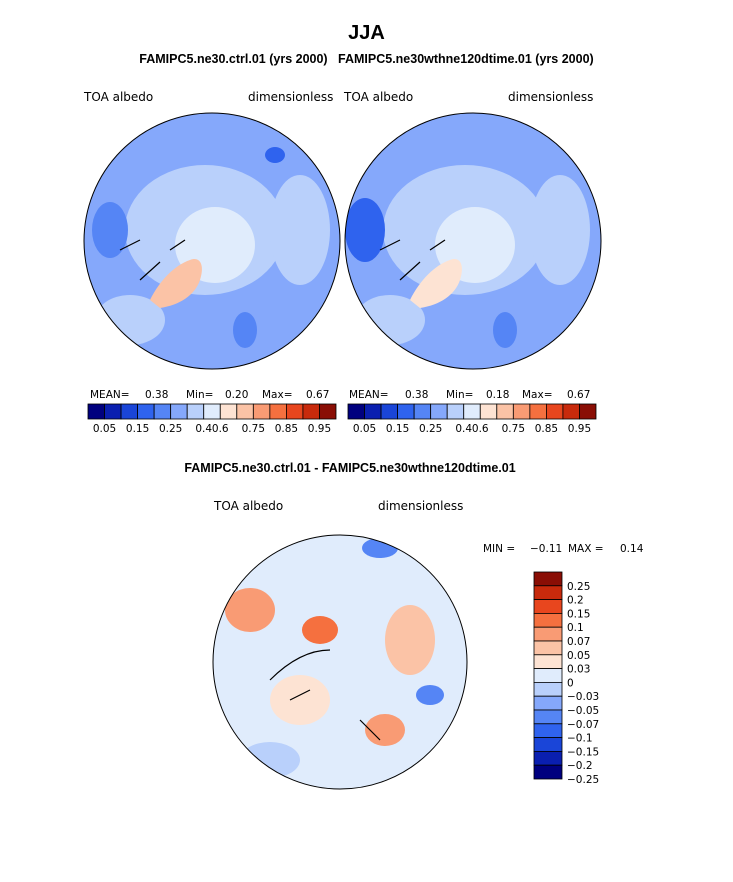 The height and width of the screenshot is (882, 733). I want to click on panel3-colorbar-tick-label: 0.15, so click(578, 614).